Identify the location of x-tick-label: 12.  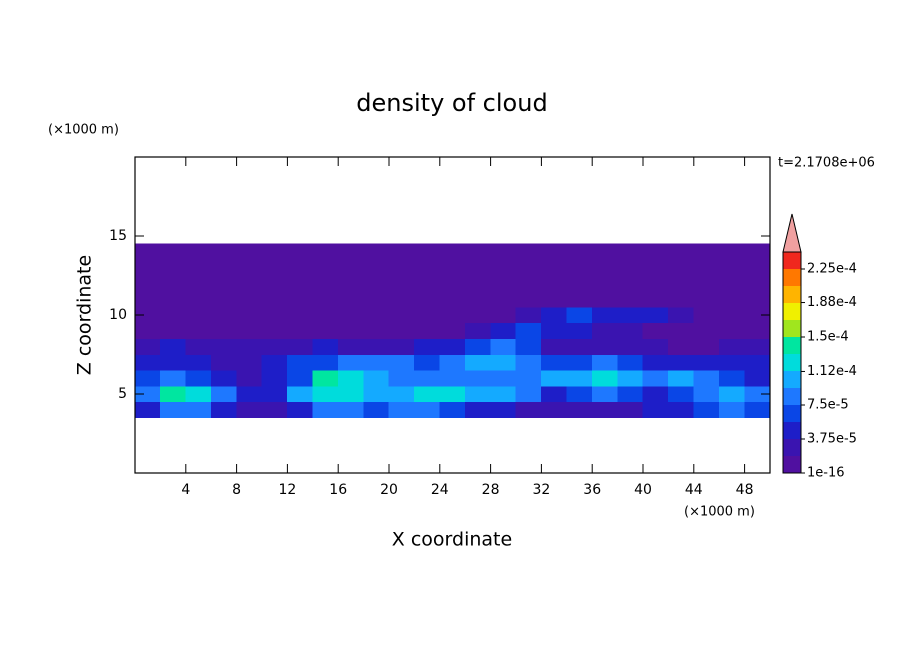
(287, 490).